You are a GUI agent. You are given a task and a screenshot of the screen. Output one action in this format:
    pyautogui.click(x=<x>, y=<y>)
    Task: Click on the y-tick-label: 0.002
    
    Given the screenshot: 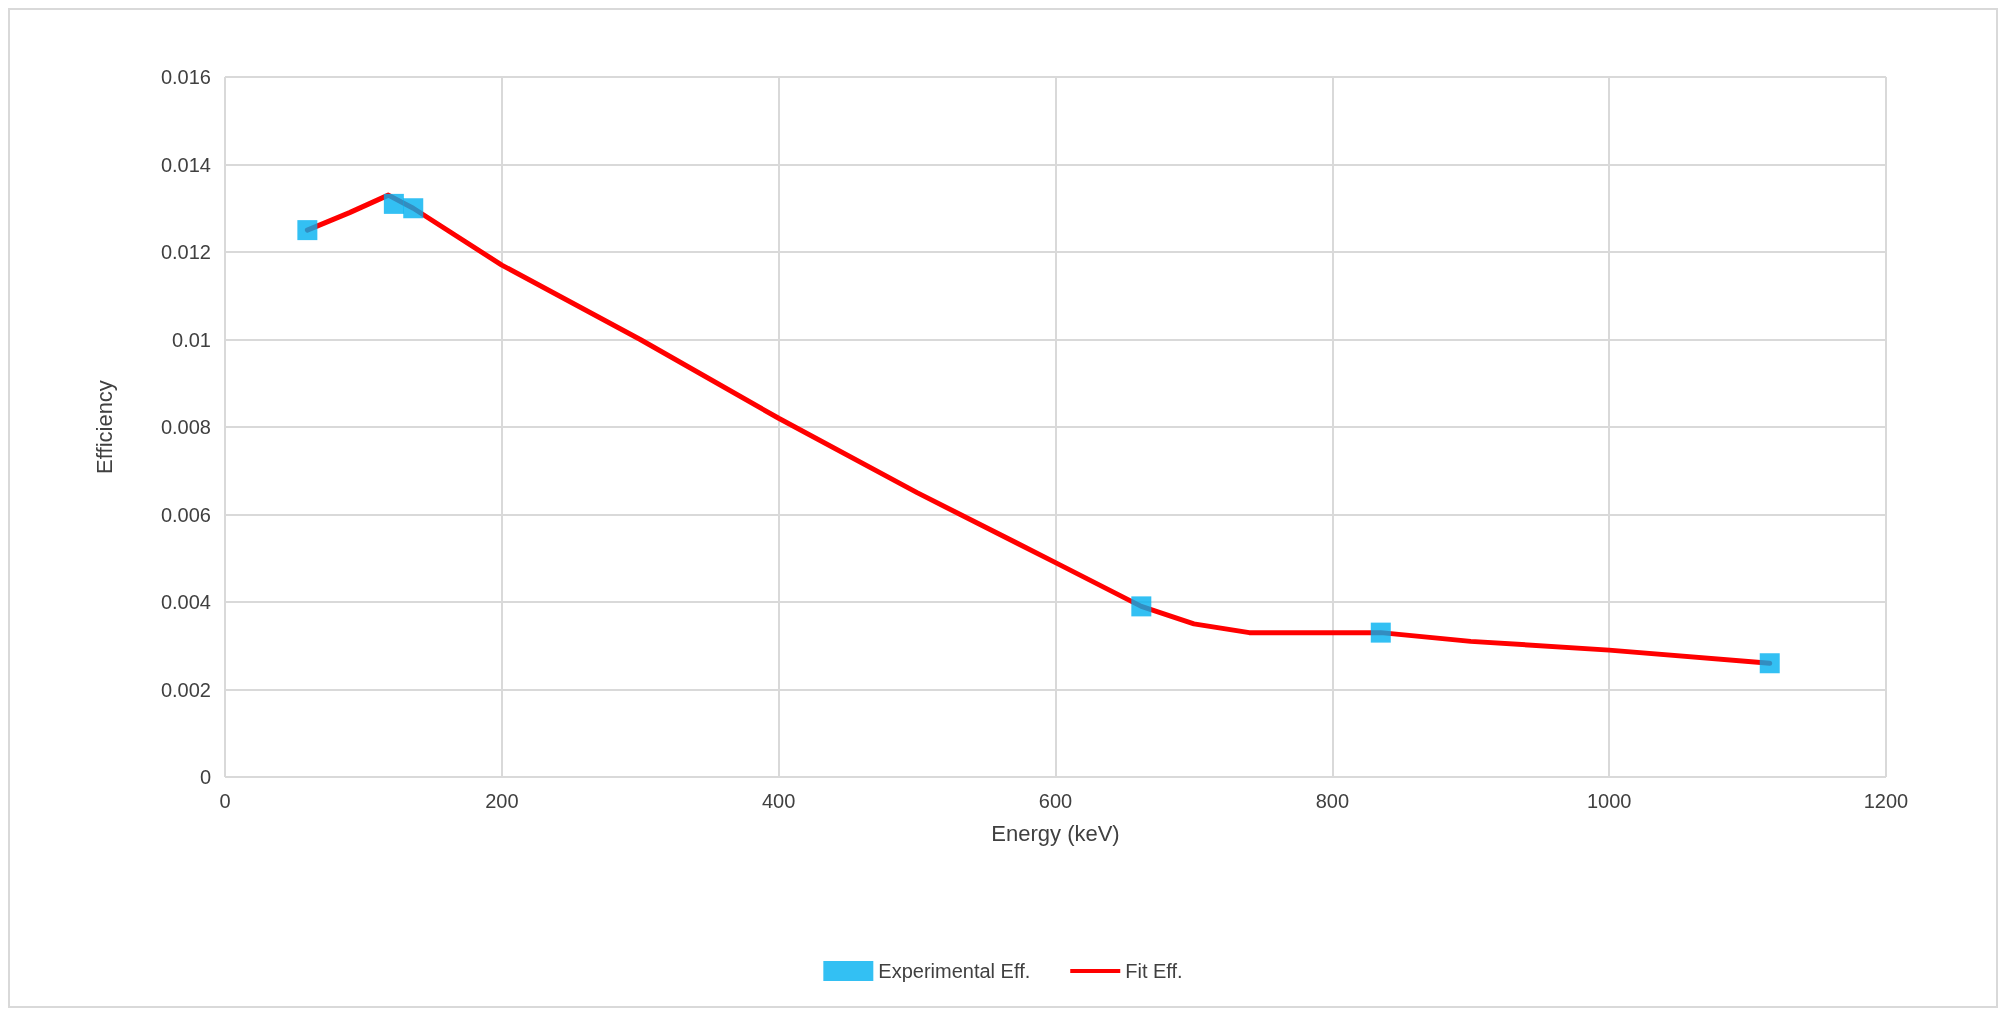 What is the action you would take?
    pyautogui.click(x=185, y=689)
    